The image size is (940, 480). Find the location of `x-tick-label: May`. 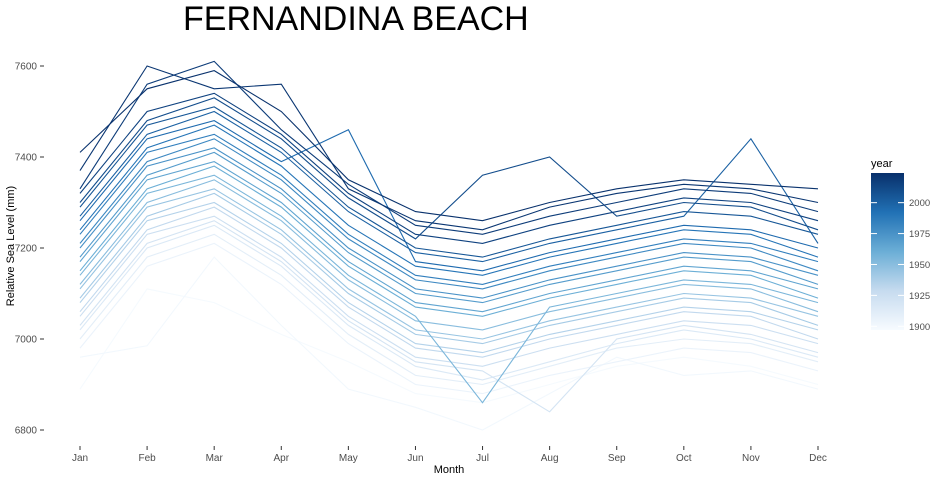

x-tick-label: May is located at coordinates (348, 458).